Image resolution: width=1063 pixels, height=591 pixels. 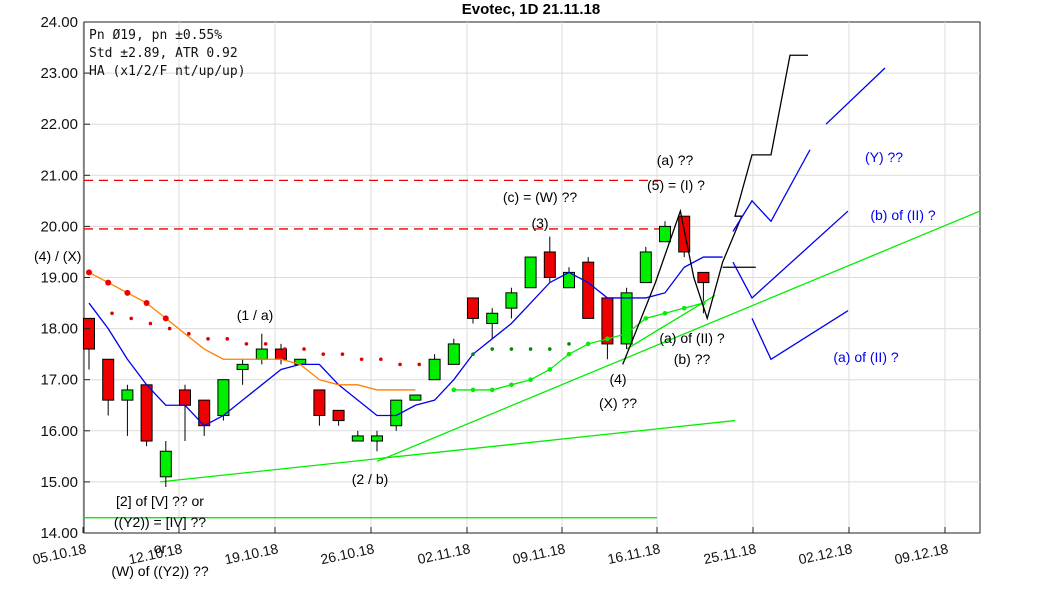 What do you see at coordinates (159, 571) in the screenshot?
I see `wave-label: (W) of ((Y2)) ??` at bounding box center [159, 571].